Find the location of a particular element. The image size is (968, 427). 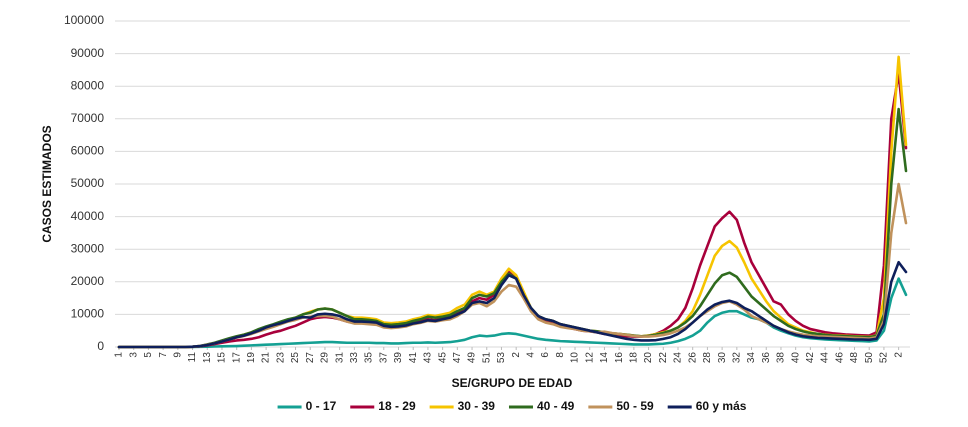

x-tick-label: 19 is located at coordinates (251, 358).